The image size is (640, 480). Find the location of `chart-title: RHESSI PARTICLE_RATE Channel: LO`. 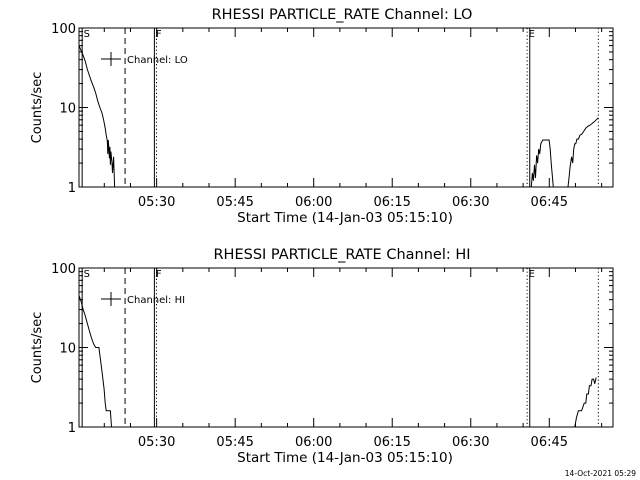

chart-title: RHESSI PARTICLE_RATE Channel: LO is located at coordinates (342, 15).